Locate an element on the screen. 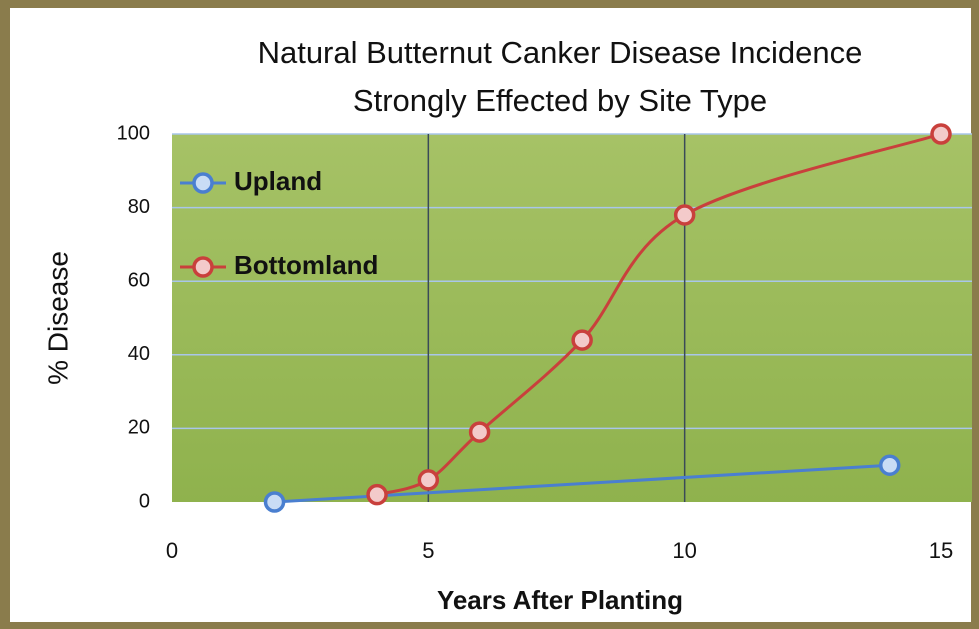 The height and width of the screenshot is (629, 979). y-tick-label: 100 is located at coordinates (133, 133).